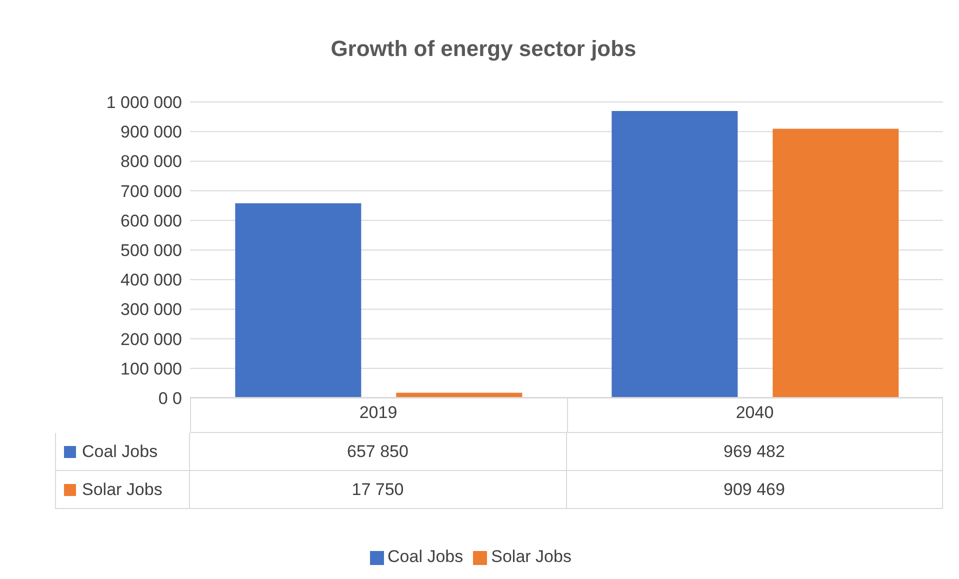 This screenshot has width=959, height=579. What do you see at coordinates (151, 368) in the screenshot?
I see `y-tick-label: 100 000` at bounding box center [151, 368].